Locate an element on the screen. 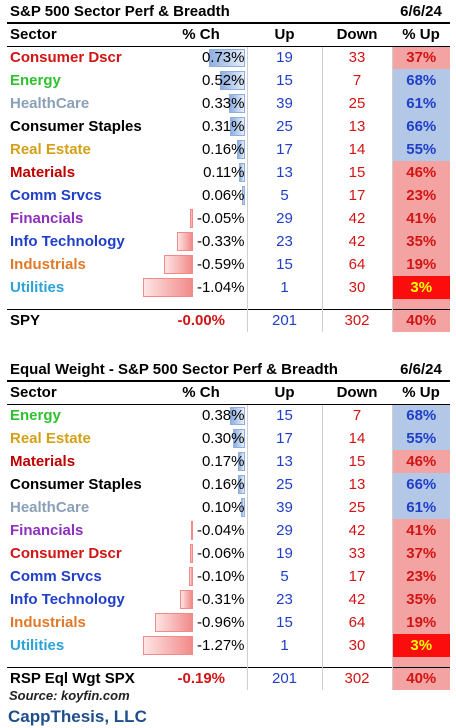  table-row: Comm Srvcs -0.10% 5 17 23% is located at coordinates (228, 576).